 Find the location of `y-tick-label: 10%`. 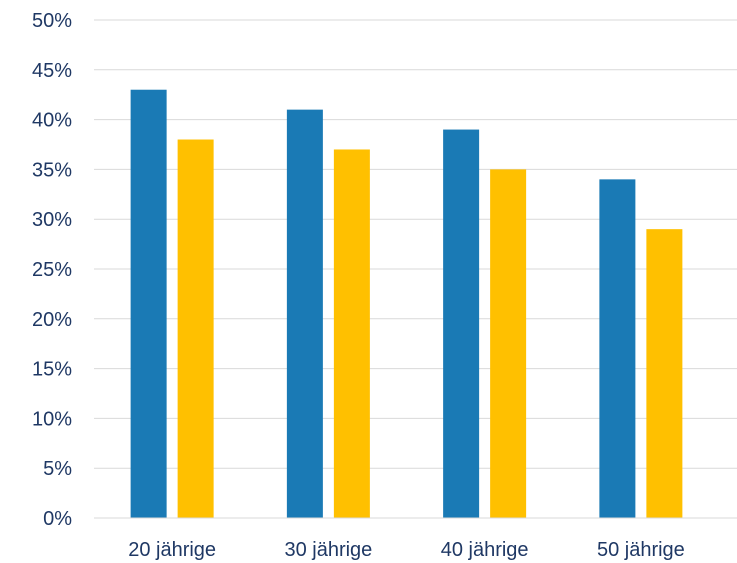

y-tick-label: 10% is located at coordinates (52, 419).